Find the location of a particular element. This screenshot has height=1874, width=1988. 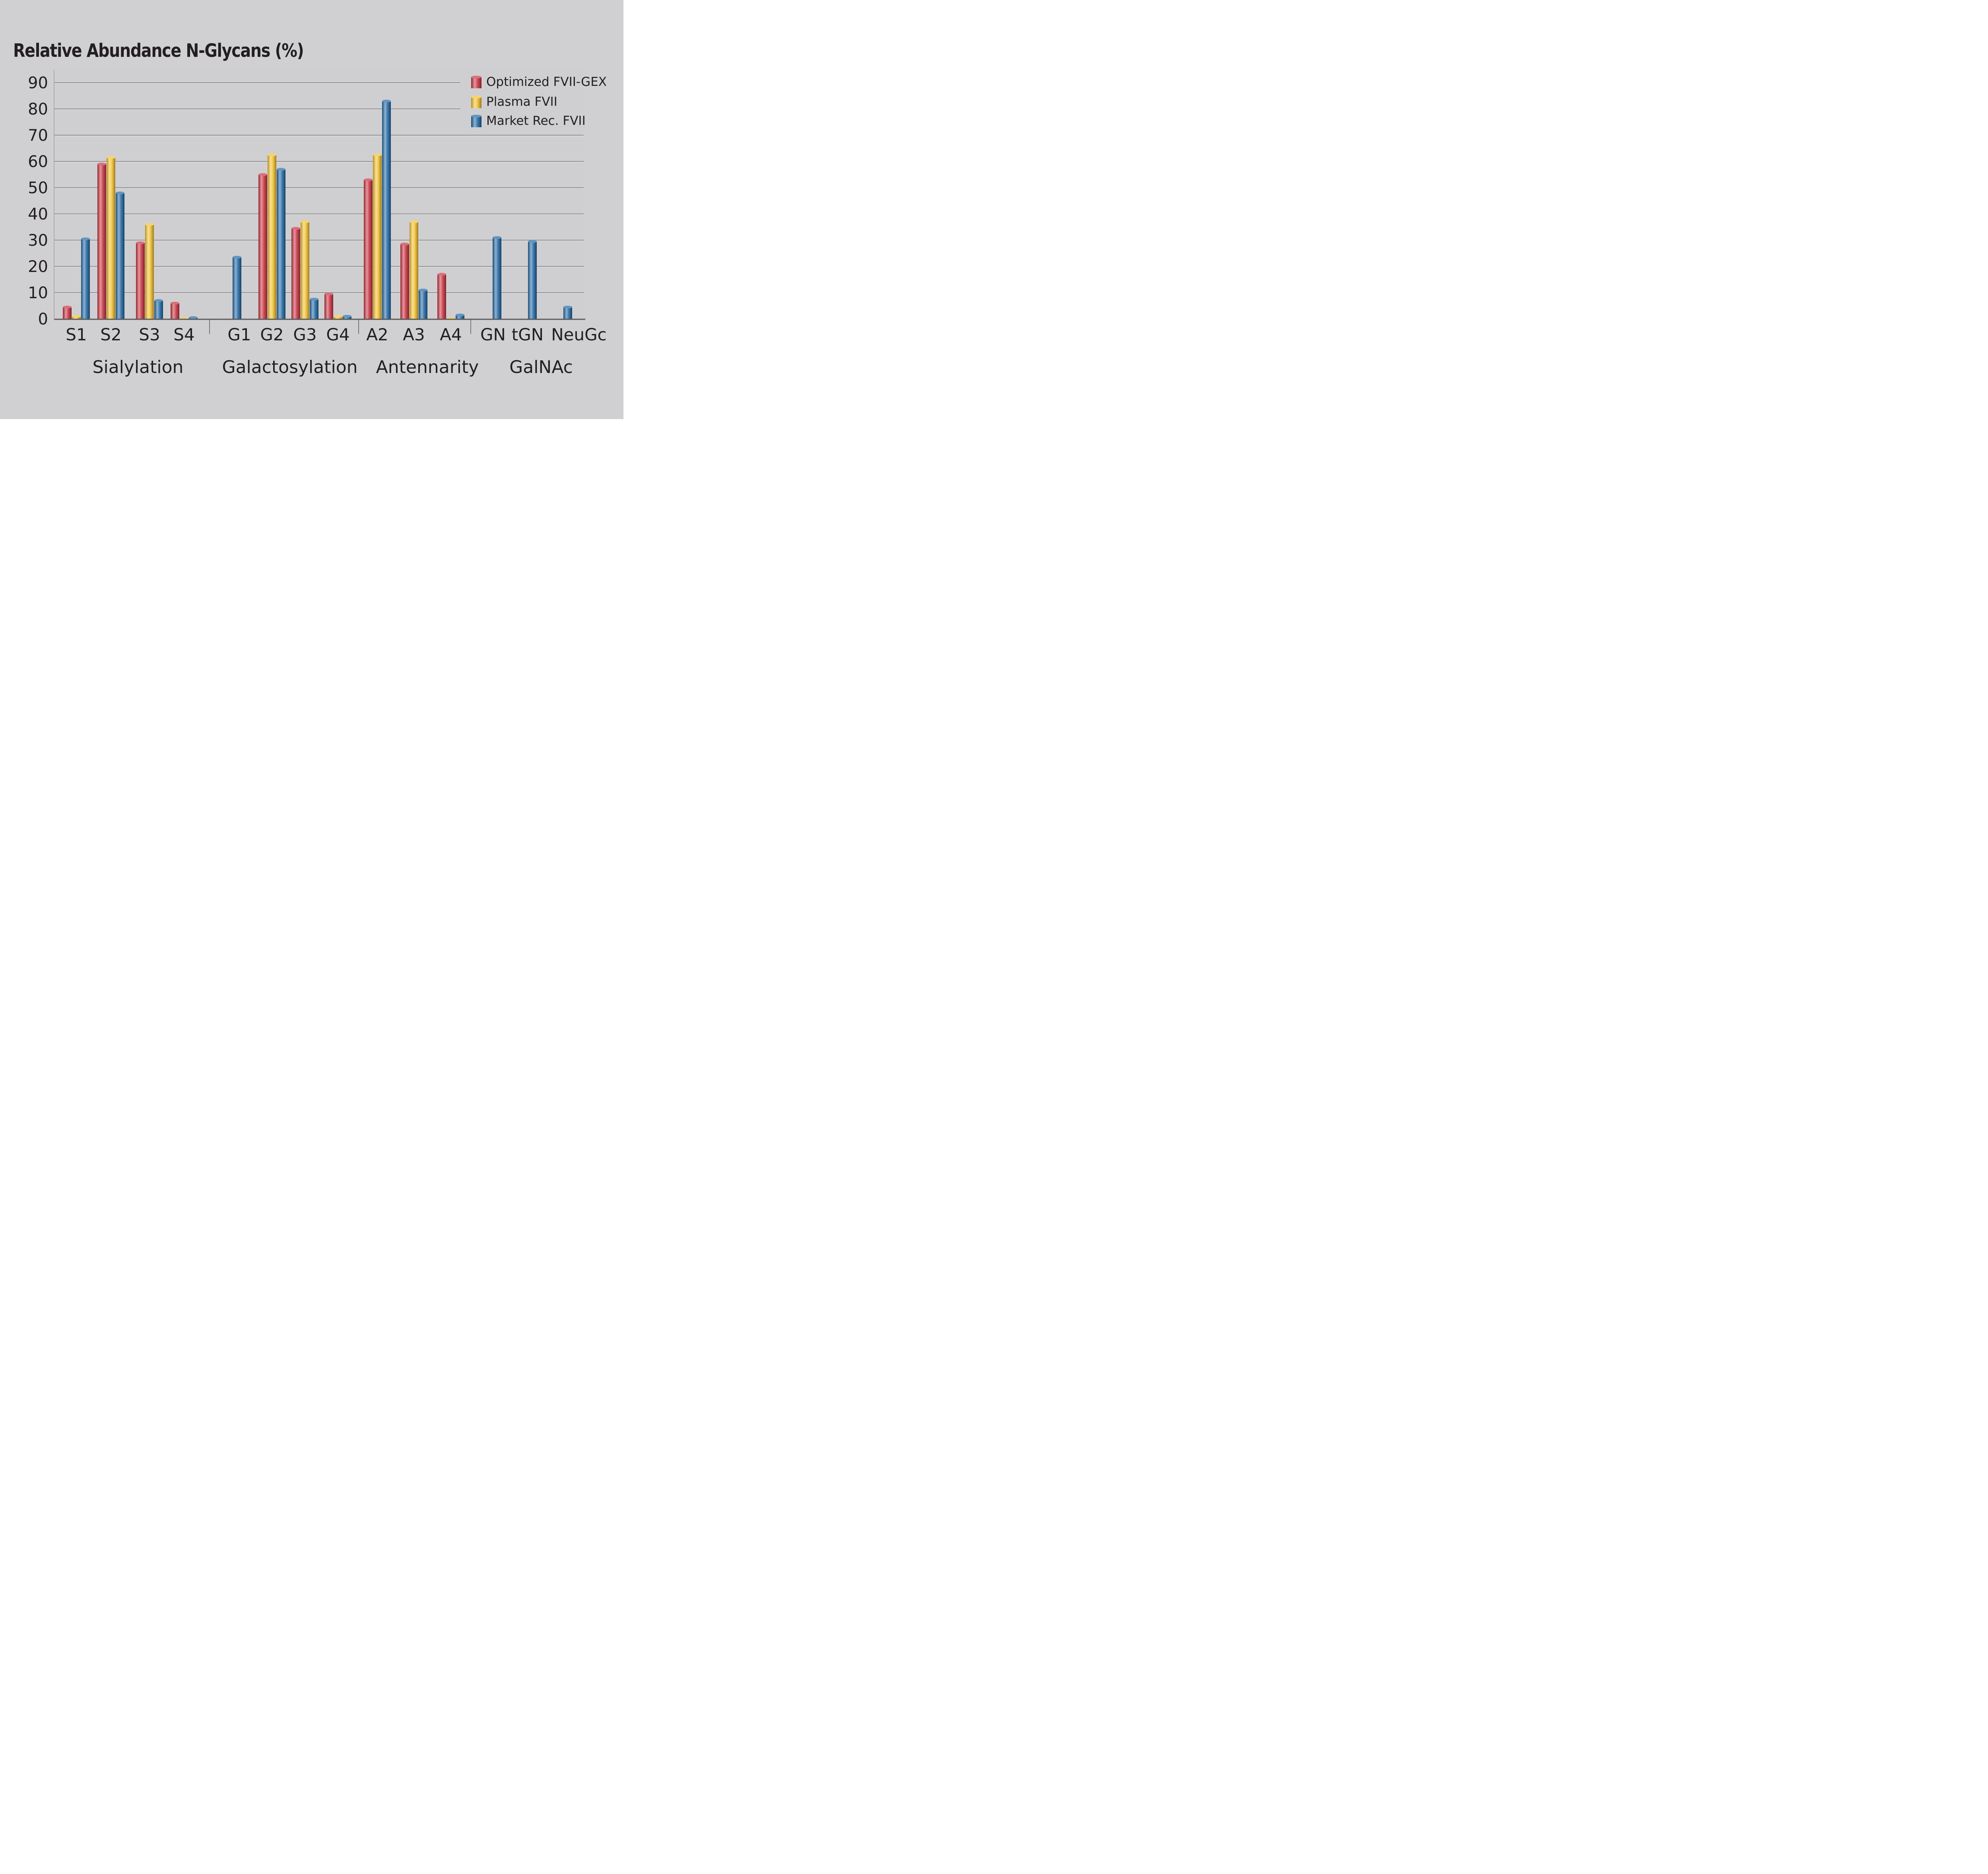

x-tick-label: S1 is located at coordinates (76, 334).